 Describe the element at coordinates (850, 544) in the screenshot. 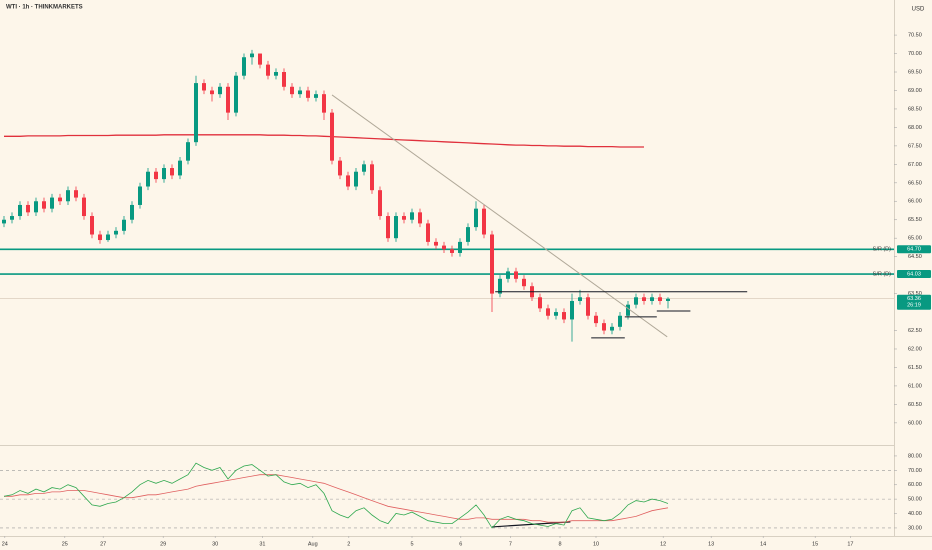

I see `x-tick-label: 17` at that location.